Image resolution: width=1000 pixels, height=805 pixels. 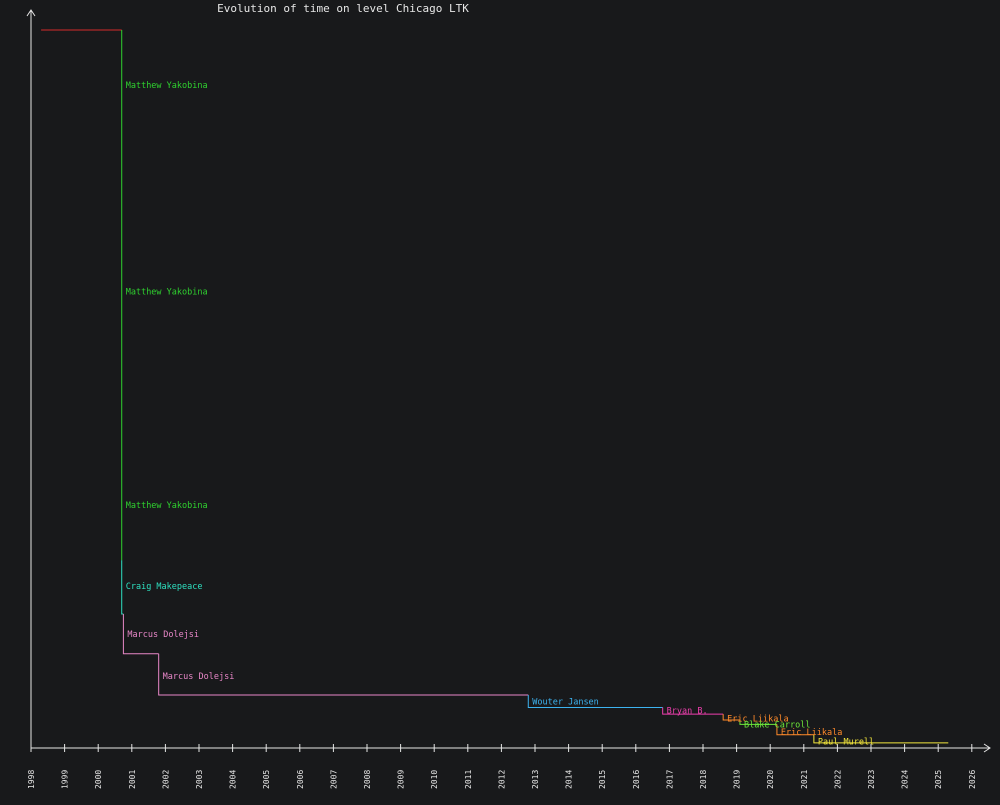 What do you see at coordinates (636, 779) in the screenshot?
I see `x-tick-label: 2016` at bounding box center [636, 779].